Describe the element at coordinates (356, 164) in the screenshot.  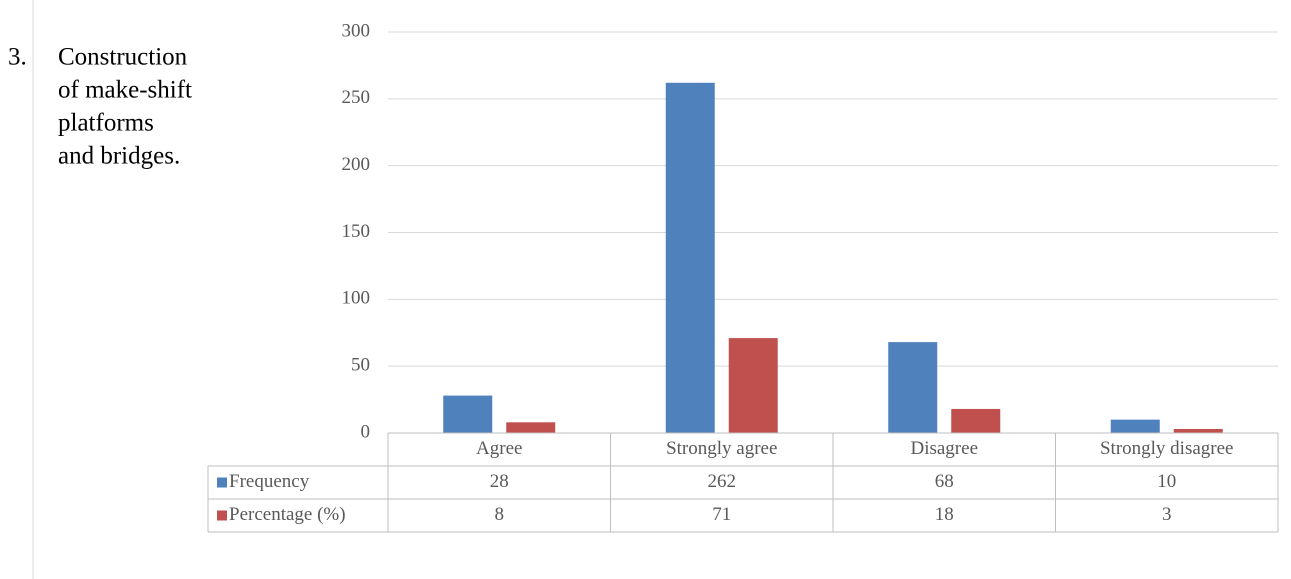
I see `y-tick-label: 200` at that location.